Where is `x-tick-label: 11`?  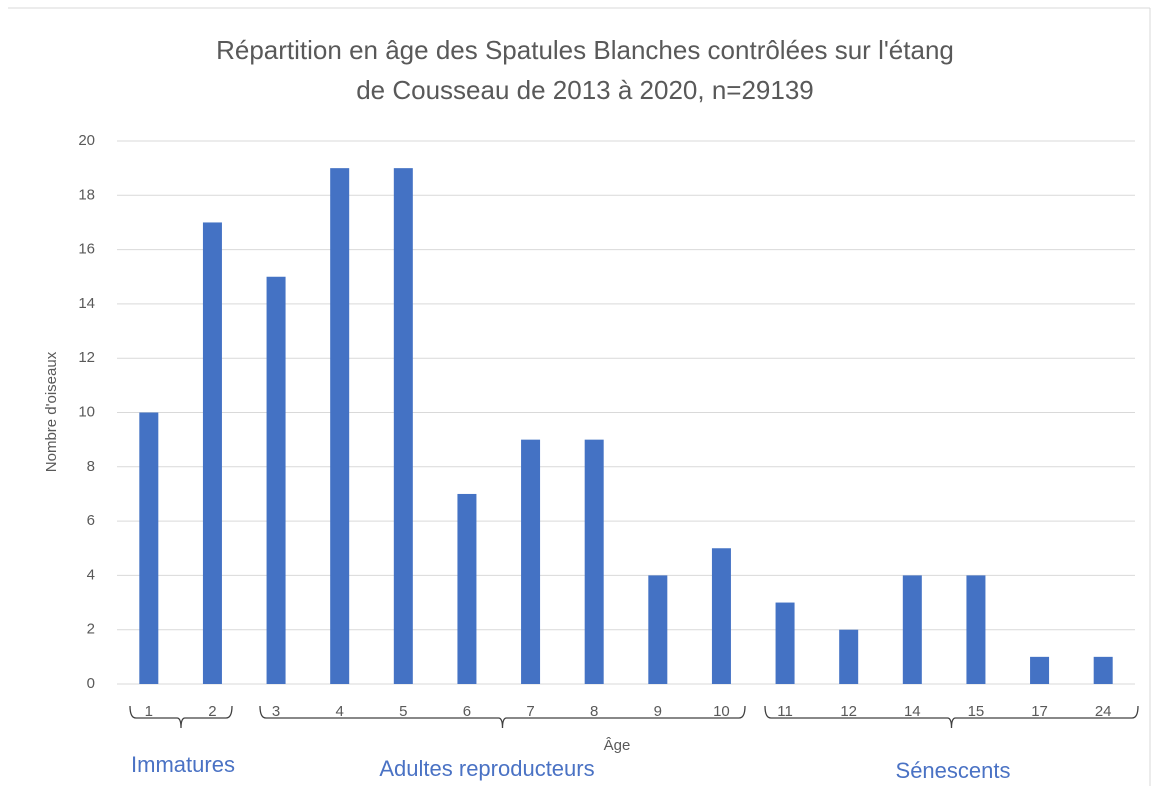
x-tick-label: 11 is located at coordinates (785, 711).